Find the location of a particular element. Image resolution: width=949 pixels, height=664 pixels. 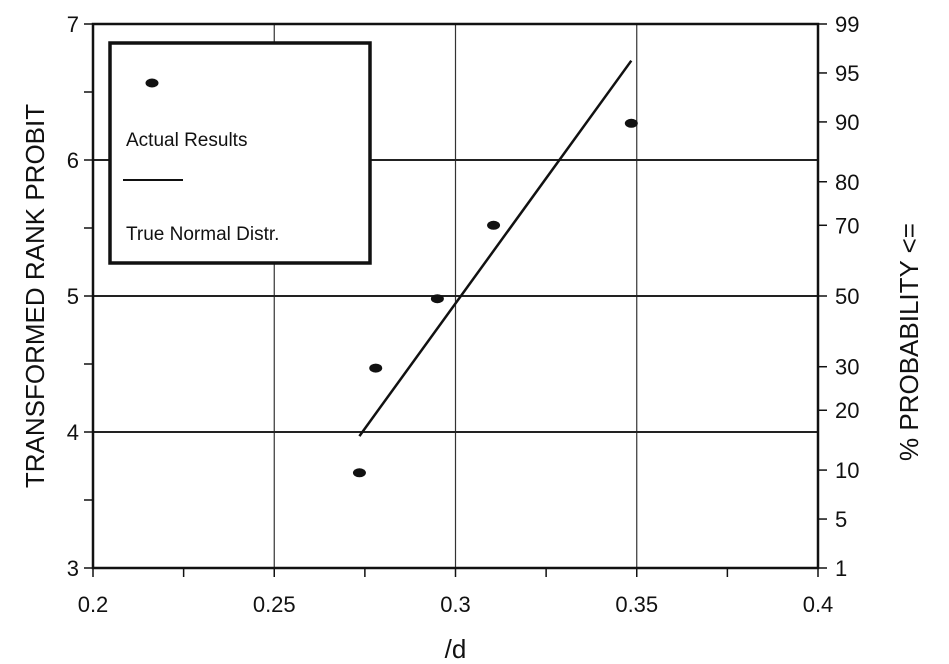

y-tick-label: 6 is located at coordinates (73, 160).